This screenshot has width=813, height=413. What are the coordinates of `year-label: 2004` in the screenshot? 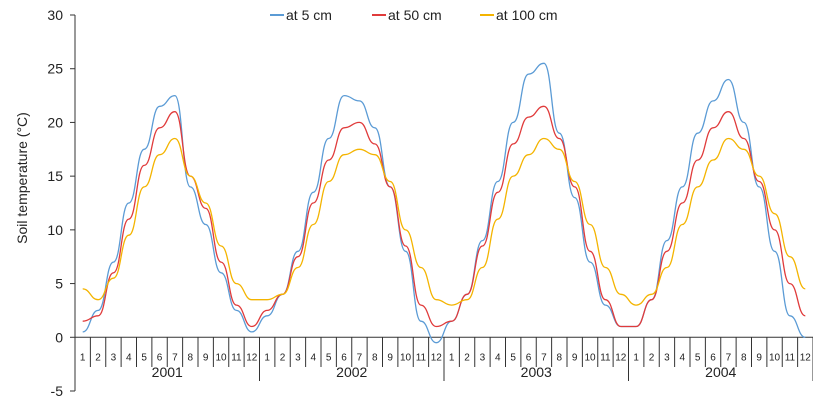 It's located at (720, 372).